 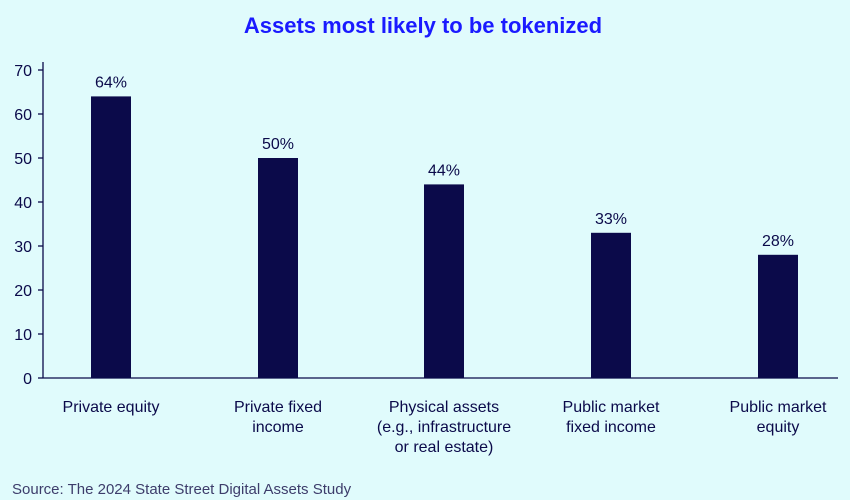 I want to click on data-label: 50%, so click(x=278, y=144).